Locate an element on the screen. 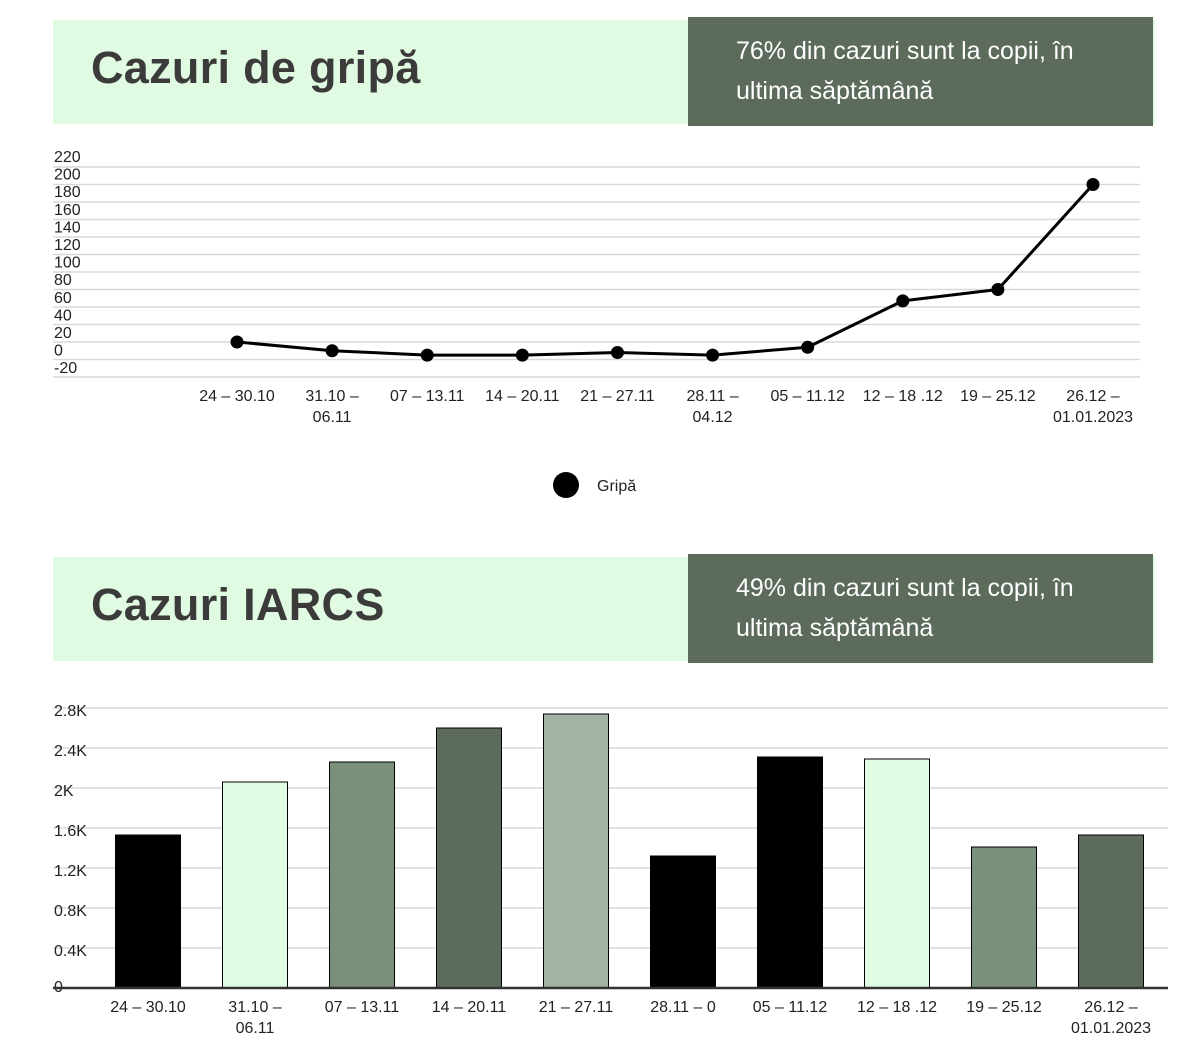 This screenshot has width=1200, height=1059. y-tick-label: 2K is located at coordinates (64, 791).